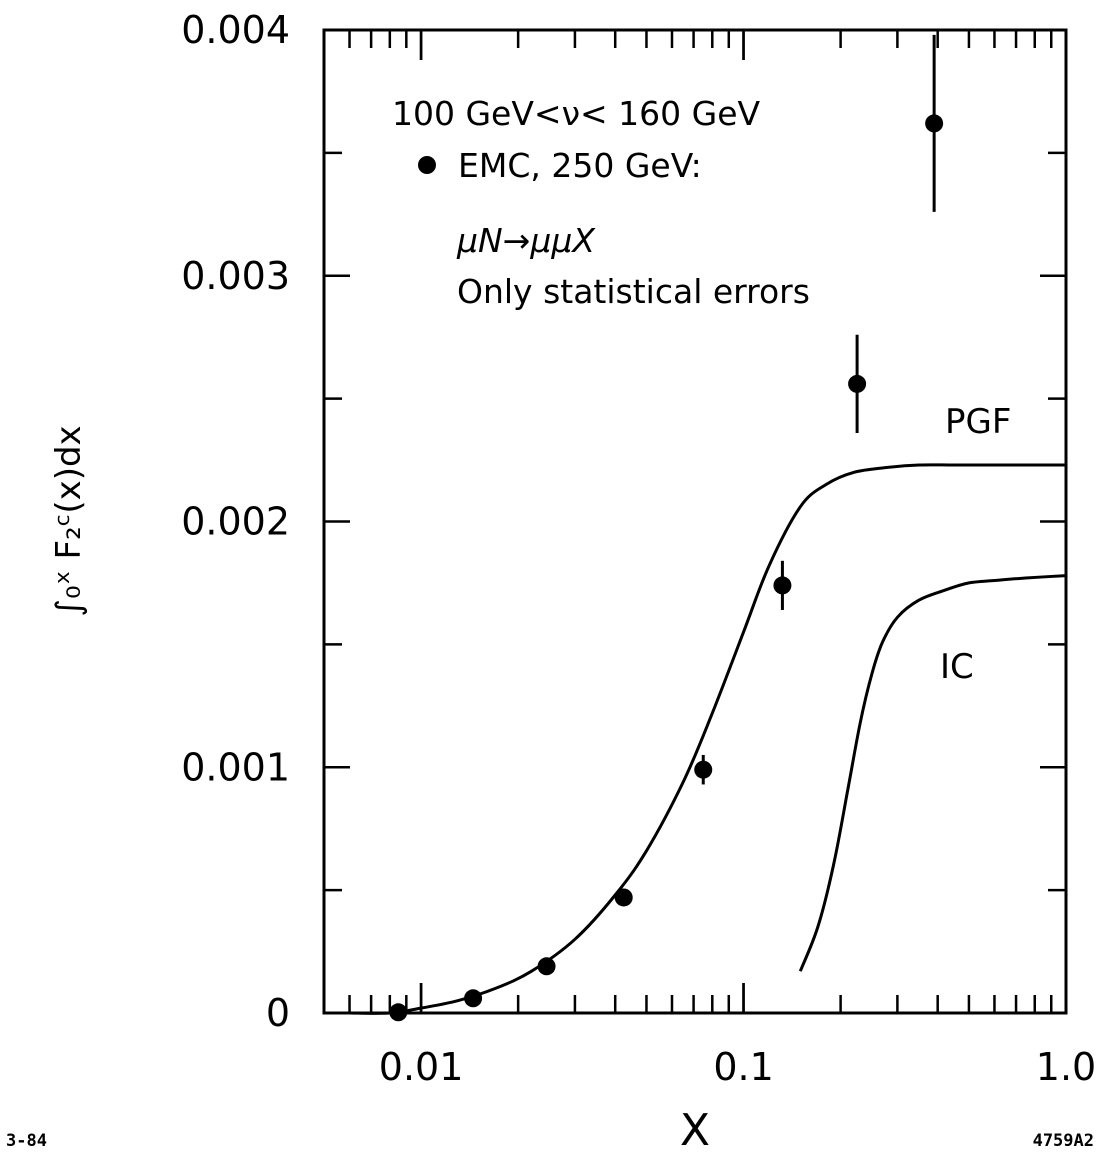  I want to click on y-tick-label: 0, so click(278, 1013).